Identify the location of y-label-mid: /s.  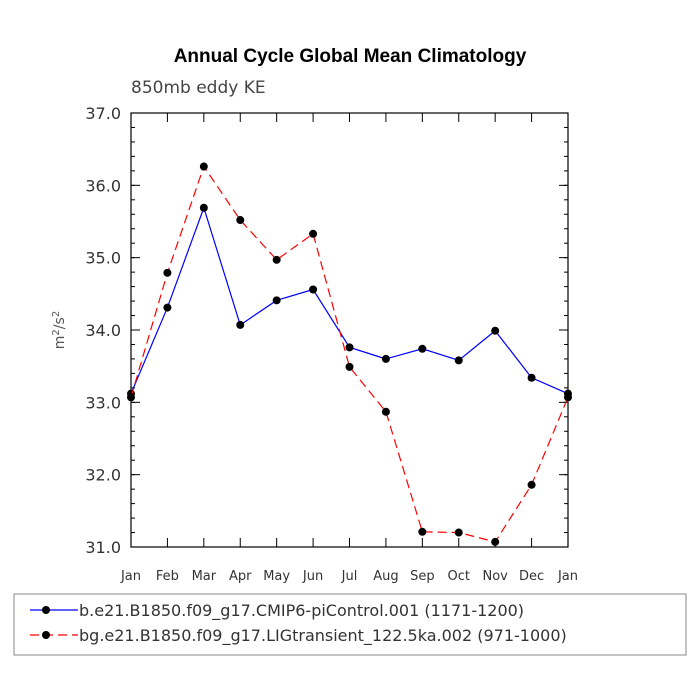
(60, 323).